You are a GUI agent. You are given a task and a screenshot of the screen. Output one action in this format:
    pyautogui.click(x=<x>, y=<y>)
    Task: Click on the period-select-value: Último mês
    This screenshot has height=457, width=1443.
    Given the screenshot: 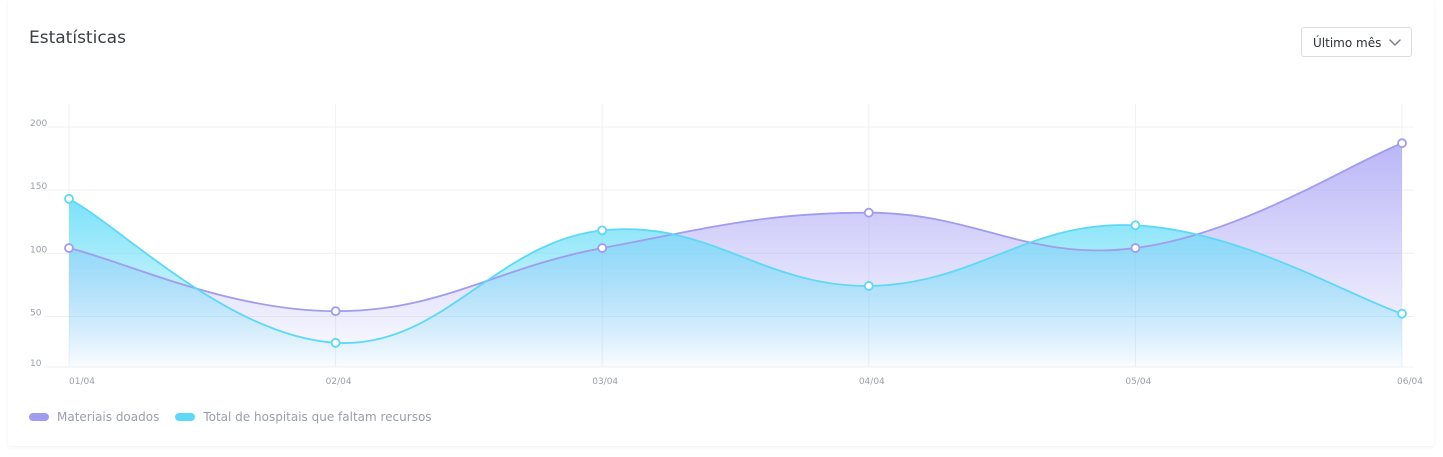 What is the action you would take?
    pyautogui.click(x=1347, y=43)
    